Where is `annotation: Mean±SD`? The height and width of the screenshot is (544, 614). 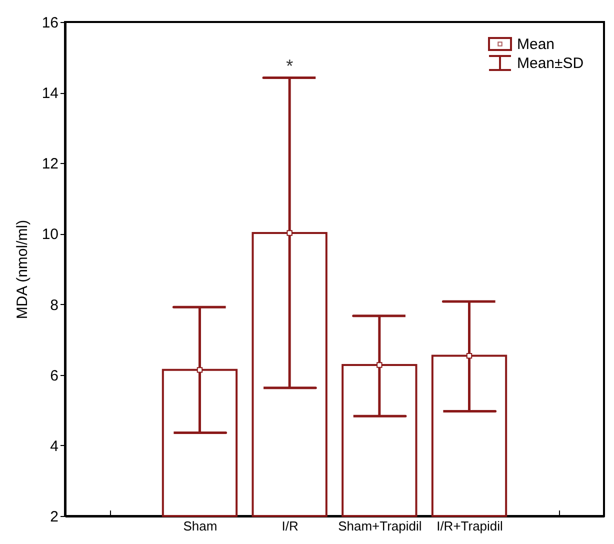 annotation: Mean±SD is located at coordinates (550, 63).